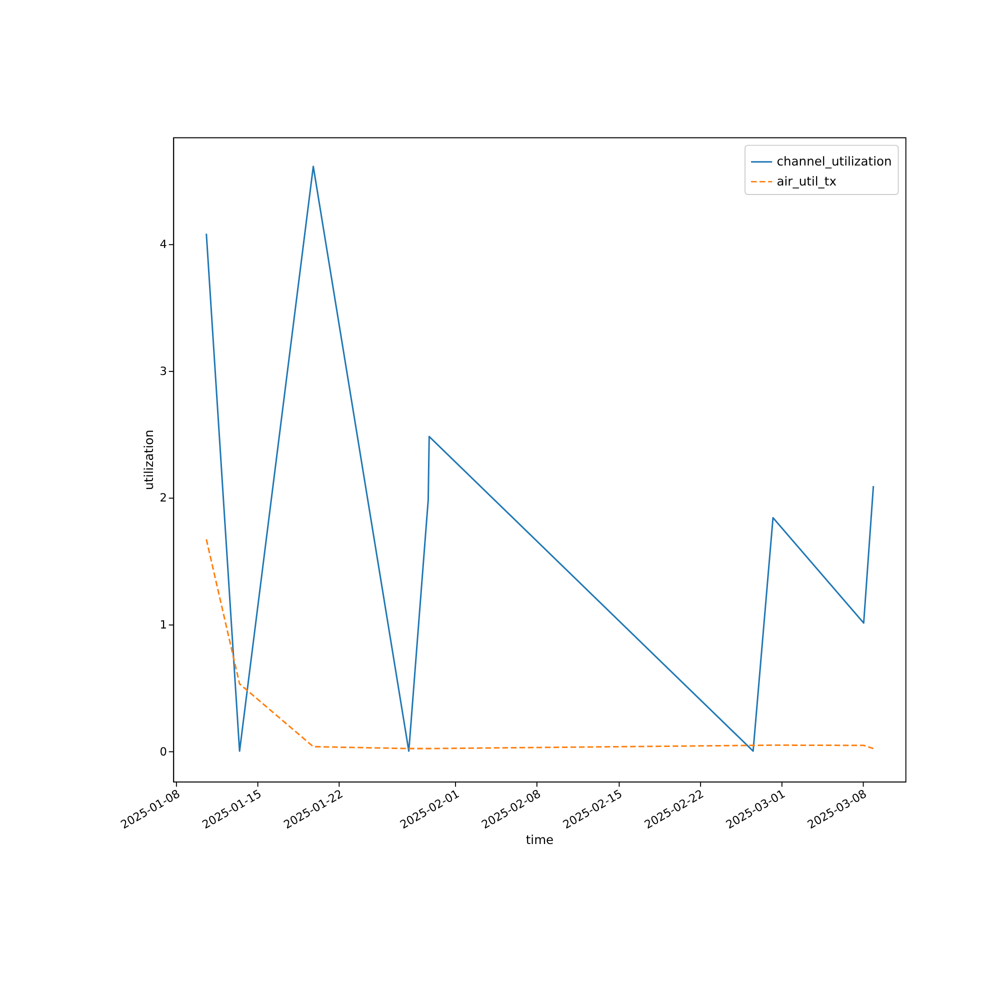 This screenshot has width=1000, height=1000. Describe the element at coordinates (540, 644) in the screenshot. I see `line-series` at that location.